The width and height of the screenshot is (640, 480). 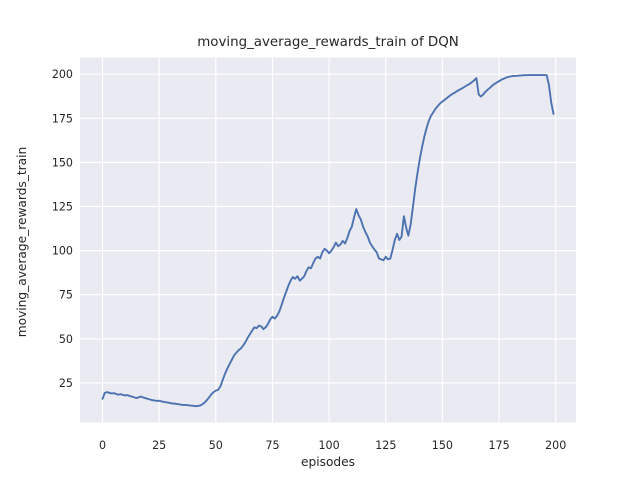 I want to click on x-axis-label: episodes, so click(x=328, y=462).